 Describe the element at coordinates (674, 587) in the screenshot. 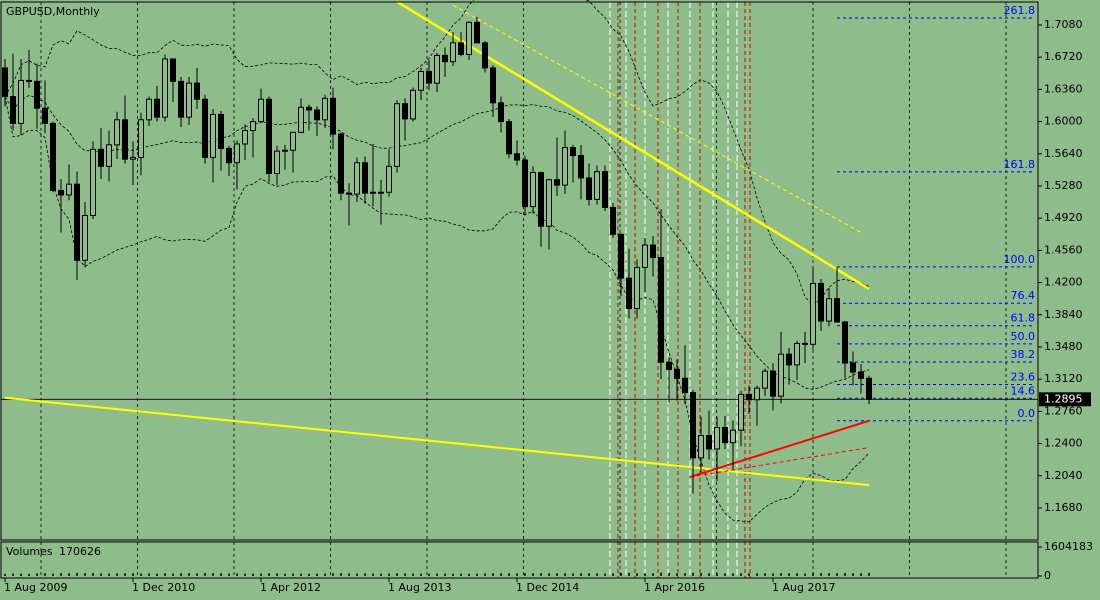

I see `x-tick-label: 1 Apr 2016` at that location.